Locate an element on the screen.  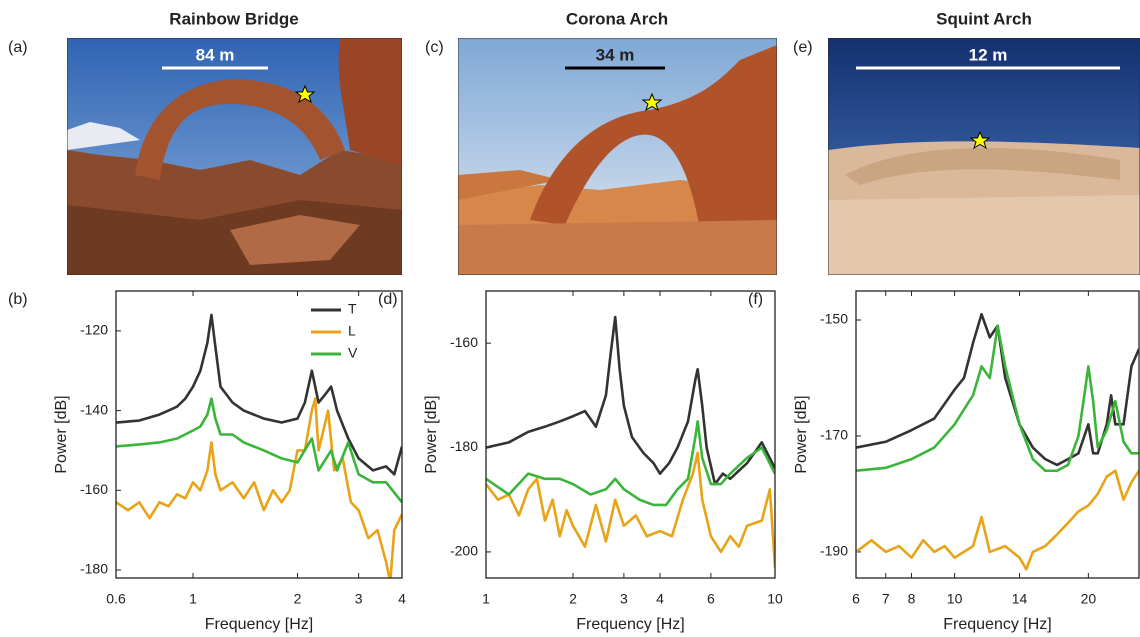
y-tick-label: -140 is located at coordinates (94, 409).